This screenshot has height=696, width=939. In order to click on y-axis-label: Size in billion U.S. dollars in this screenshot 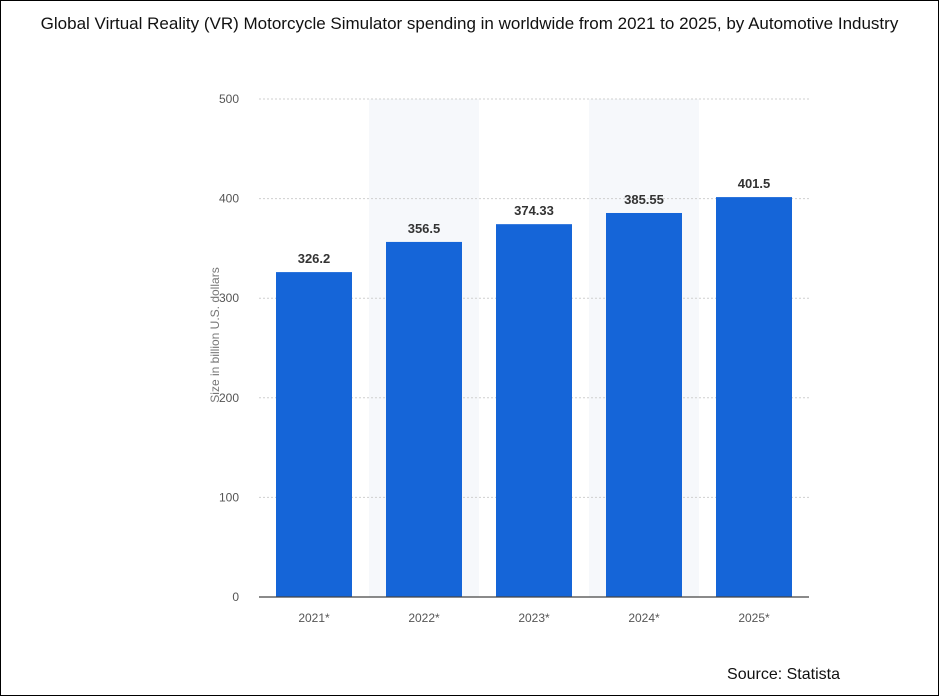, I will do `click(215, 334)`.